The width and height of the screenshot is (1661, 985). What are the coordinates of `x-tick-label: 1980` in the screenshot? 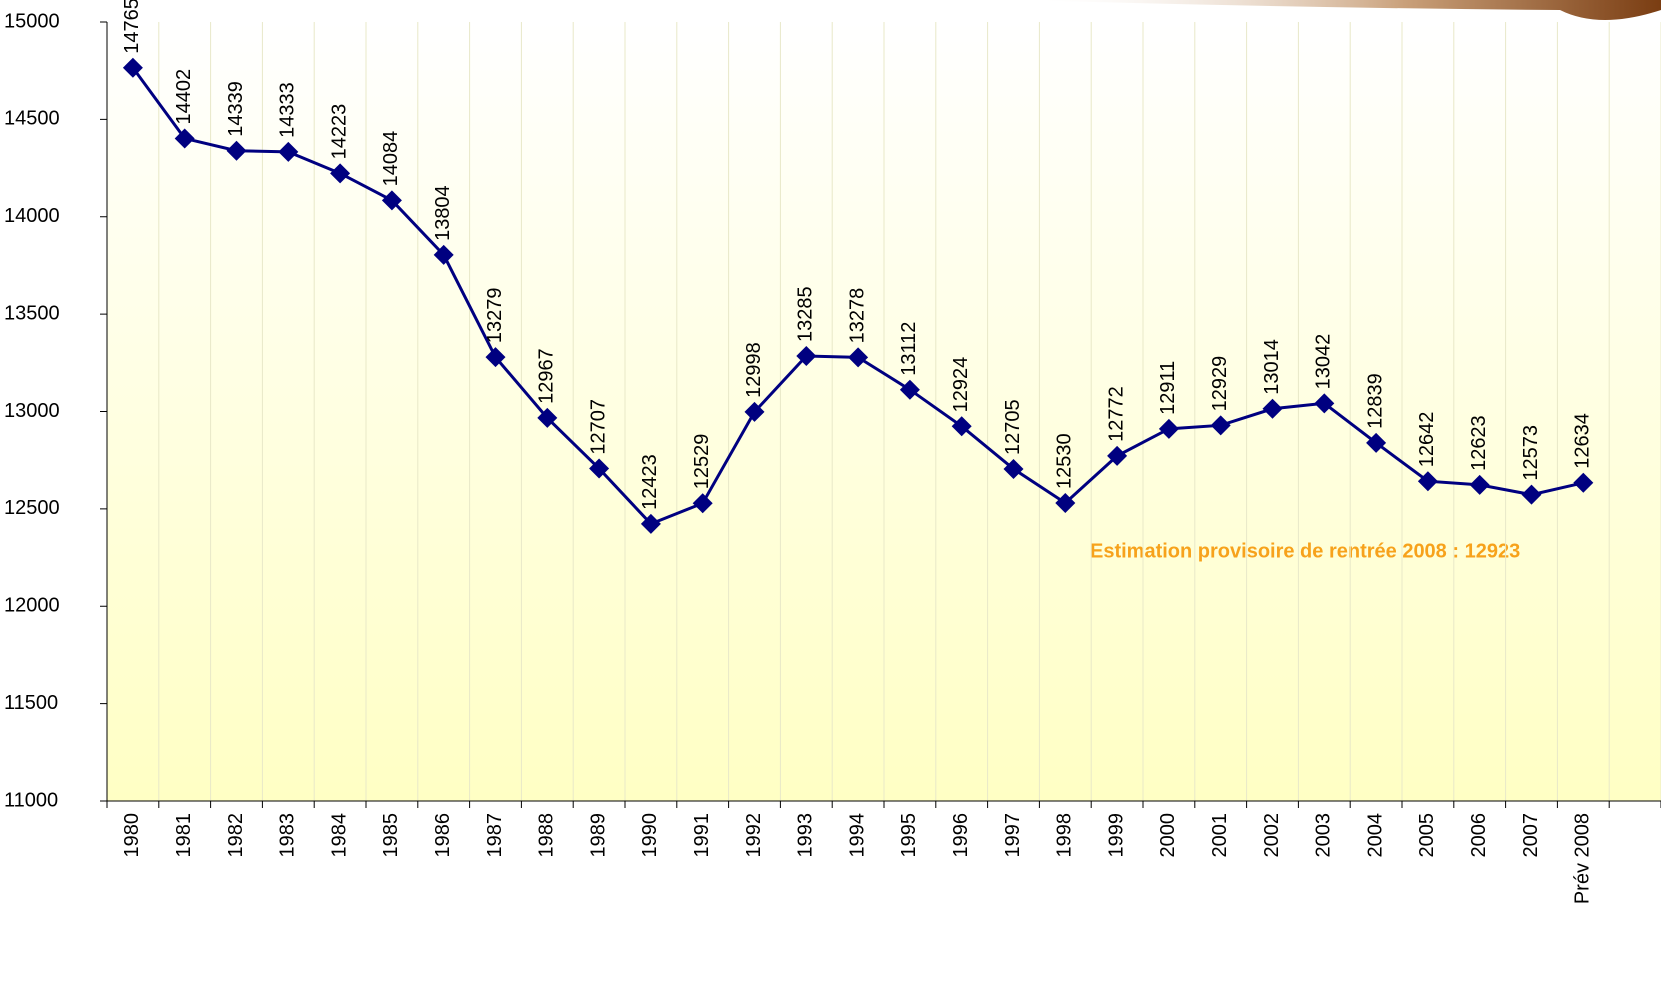 It's located at (132, 835).